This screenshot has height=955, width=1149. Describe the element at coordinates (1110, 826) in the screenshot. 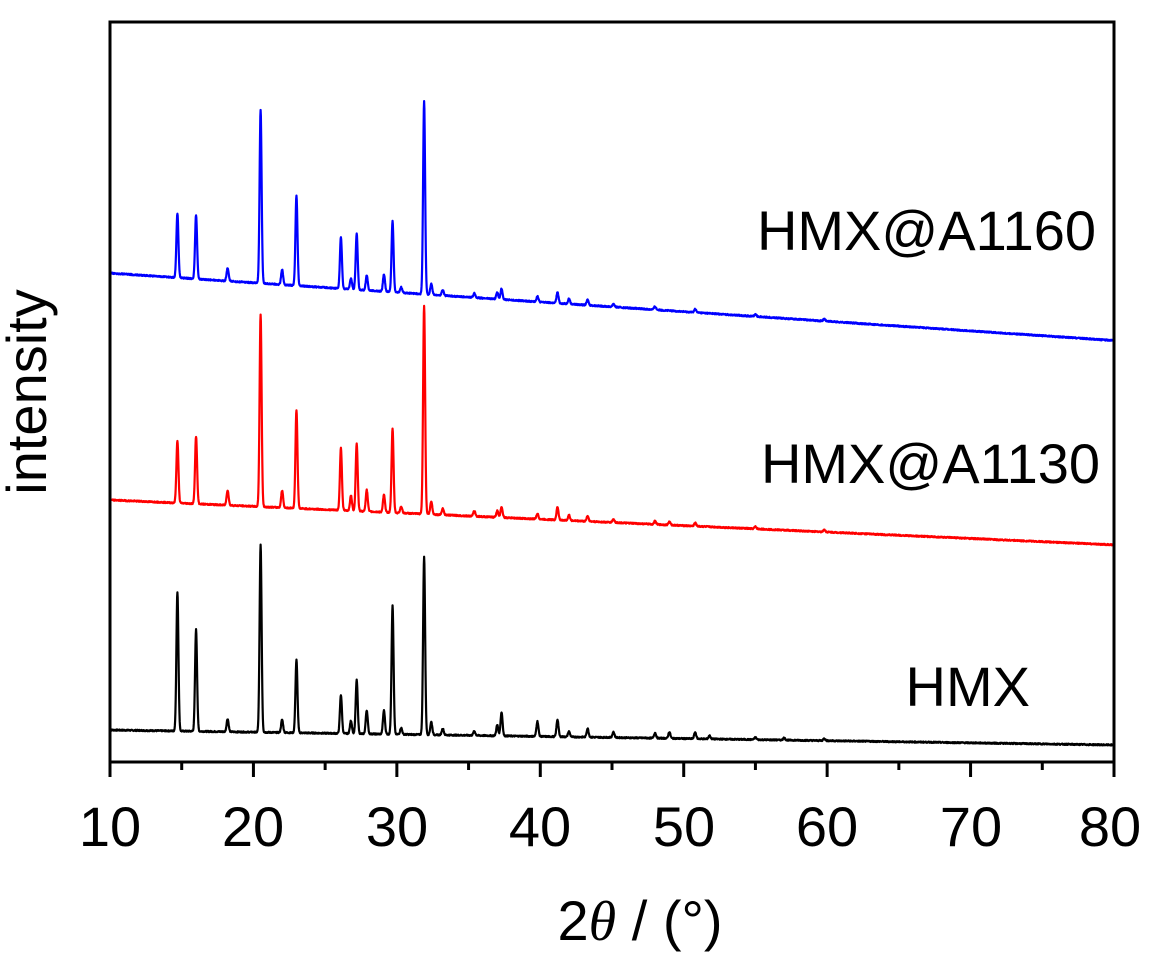

I see `x-tick-label: 80` at that location.